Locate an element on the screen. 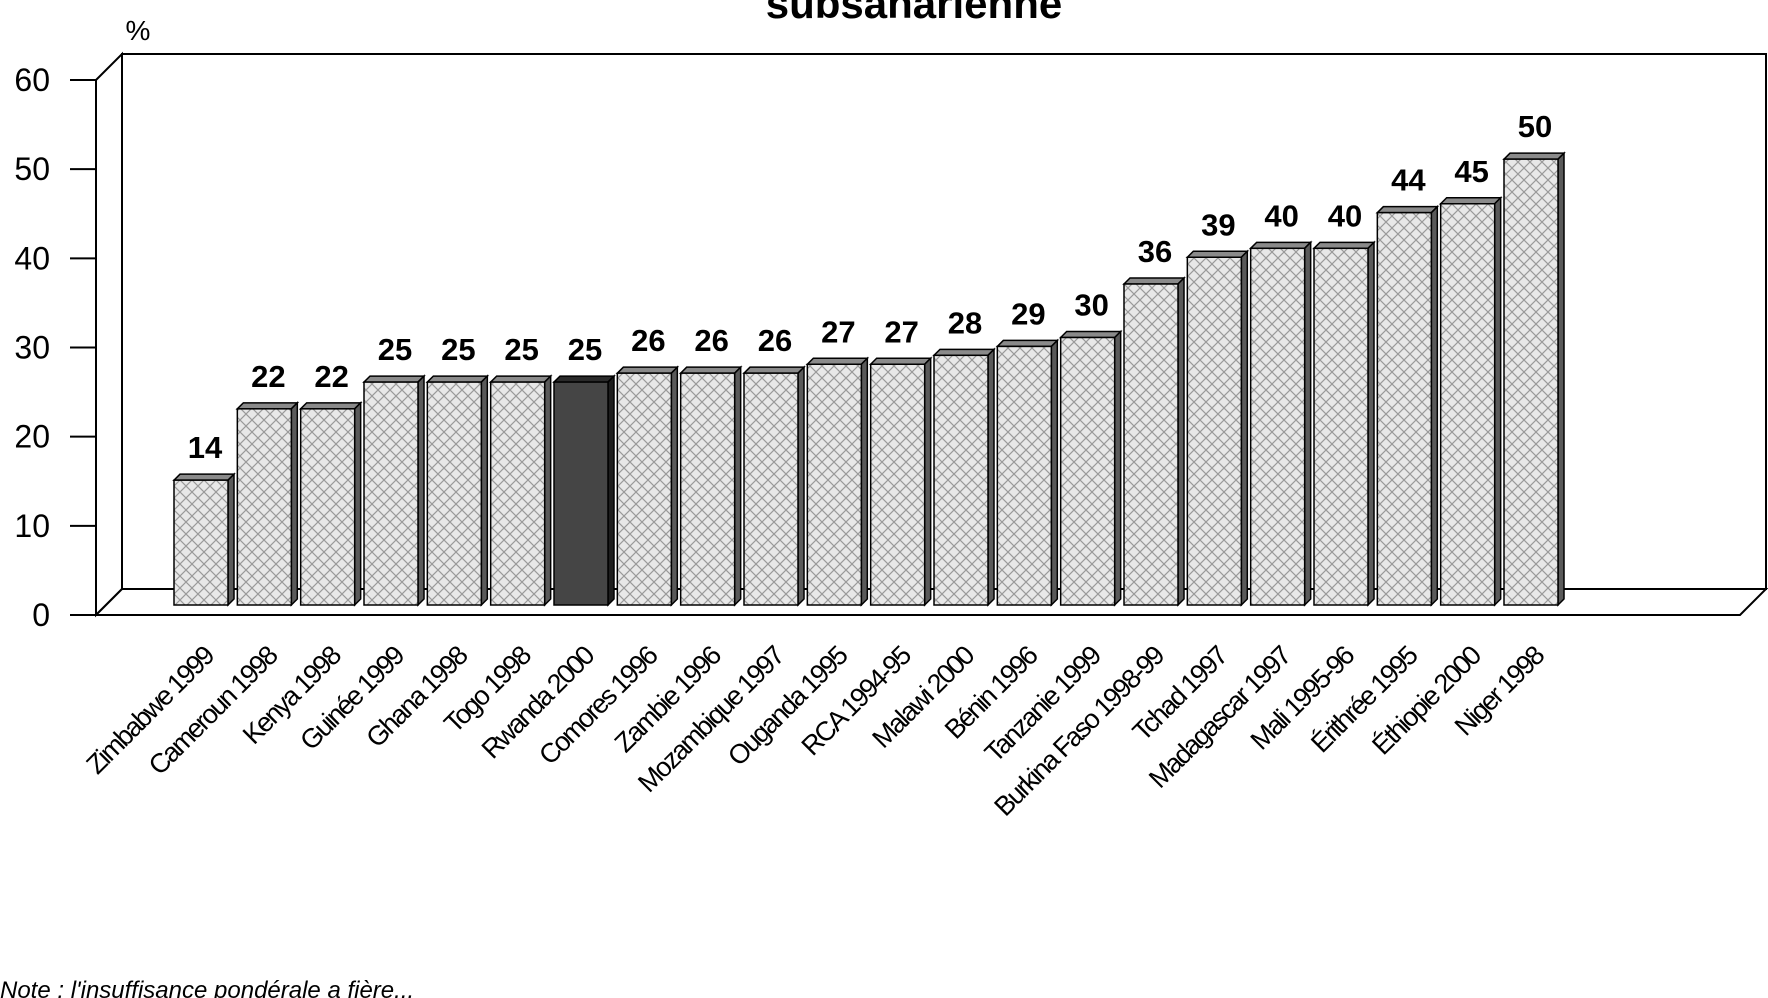  y-tick-label: 0 is located at coordinates (41, 615).